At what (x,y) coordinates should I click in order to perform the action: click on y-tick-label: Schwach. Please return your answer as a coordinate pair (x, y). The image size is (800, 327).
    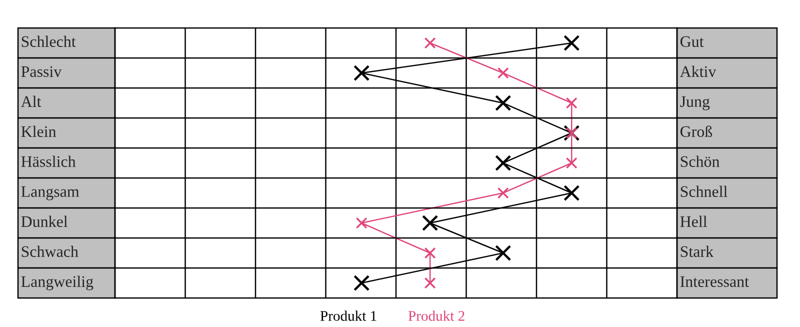
    Looking at the image, I should click on (50, 251).